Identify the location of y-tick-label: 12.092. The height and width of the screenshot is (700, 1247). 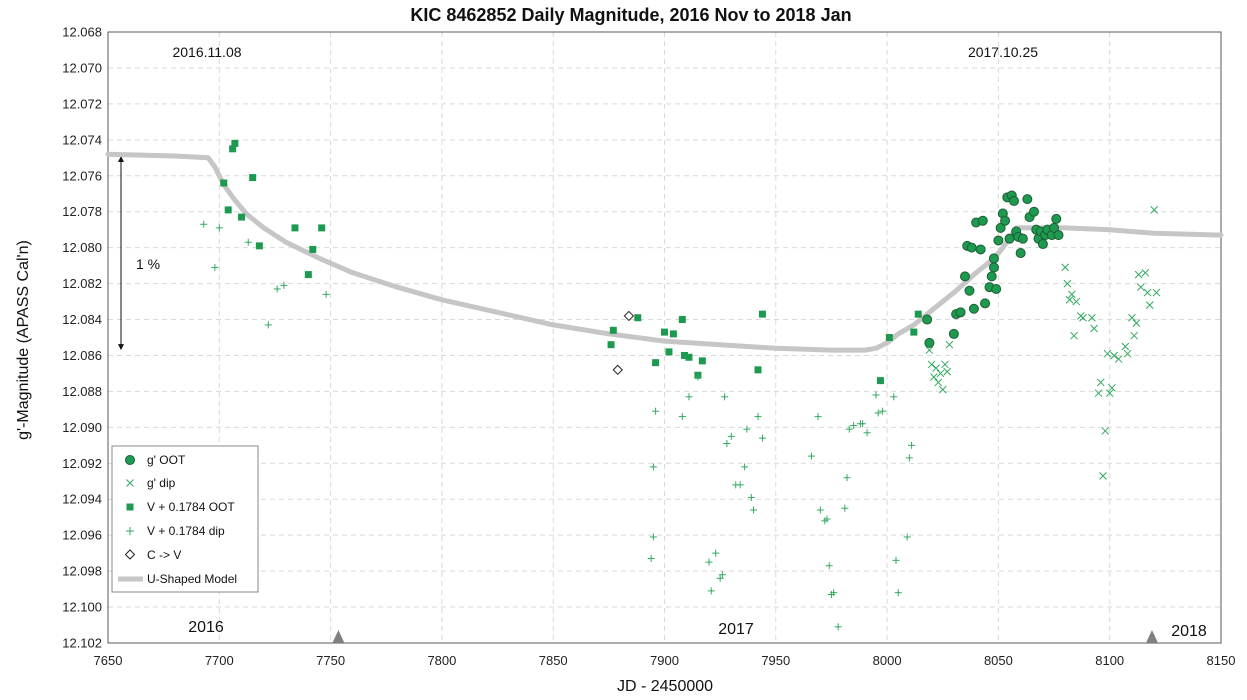
(82, 463).